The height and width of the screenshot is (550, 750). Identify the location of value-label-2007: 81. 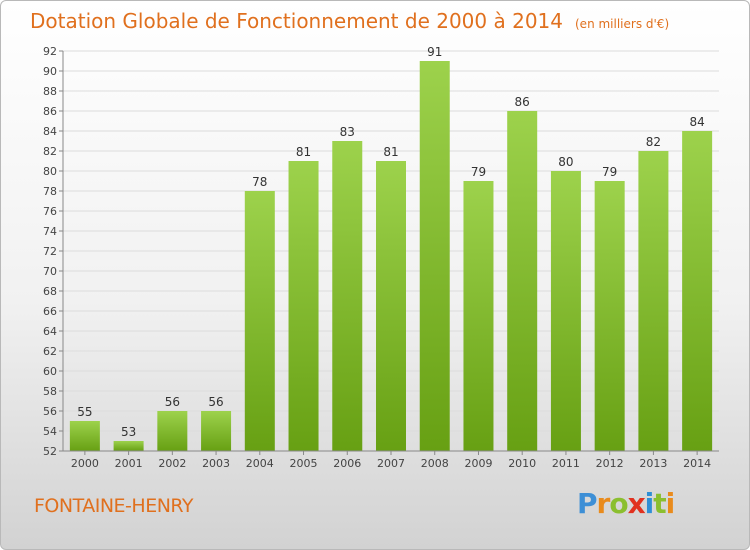
(390, 152).